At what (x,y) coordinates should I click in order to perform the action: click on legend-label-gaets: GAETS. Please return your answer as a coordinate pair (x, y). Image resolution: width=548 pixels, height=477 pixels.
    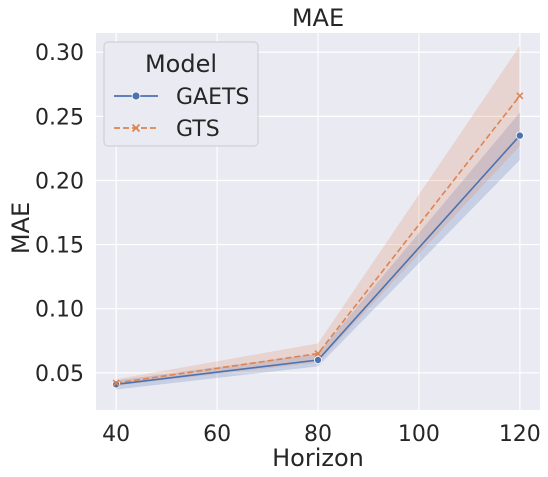
    Looking at the image, I should click on (212, 97).